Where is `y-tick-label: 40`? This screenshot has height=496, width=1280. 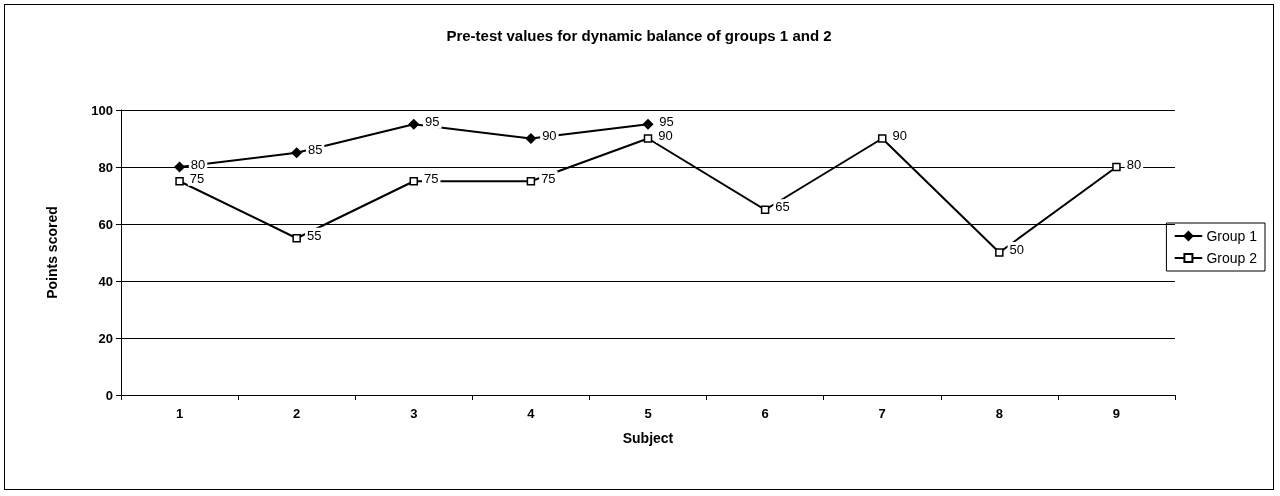
y-tick-label: 40 is located at coordinates (105, 281).